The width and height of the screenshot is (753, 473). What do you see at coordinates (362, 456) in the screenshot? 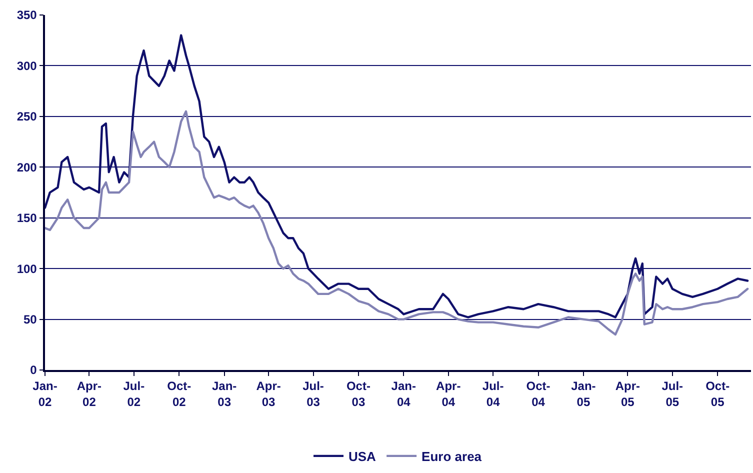
I see `legend-label: USA` at bounding box center [362, 456].